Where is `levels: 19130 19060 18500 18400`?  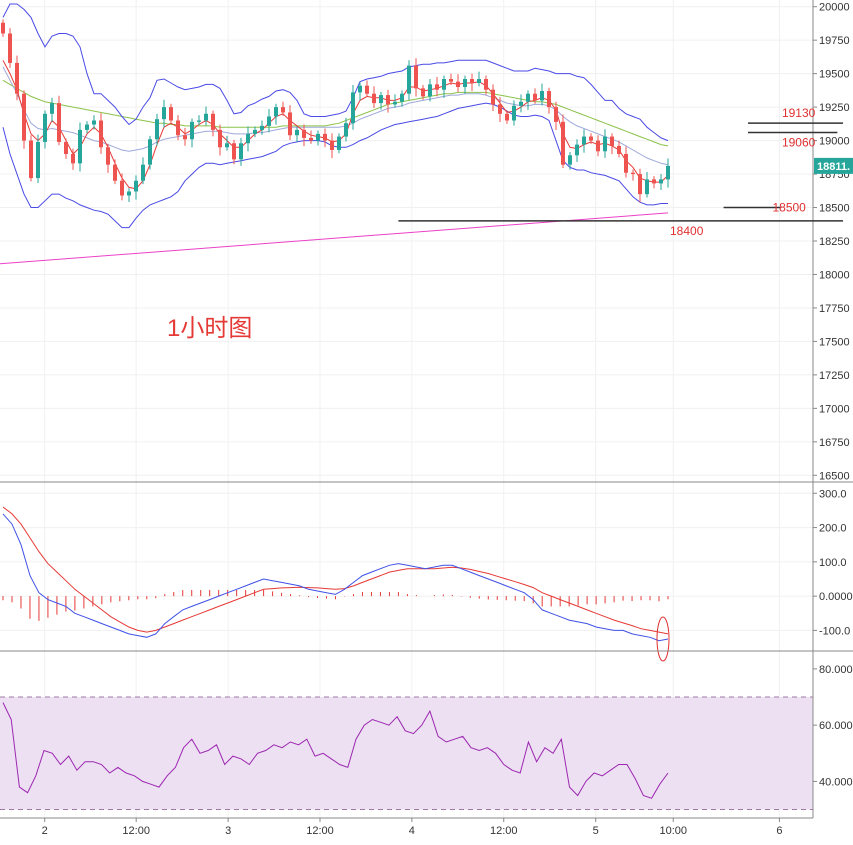
levels: 19130 19060 18500 18400 is located at coordinates (620, 172).